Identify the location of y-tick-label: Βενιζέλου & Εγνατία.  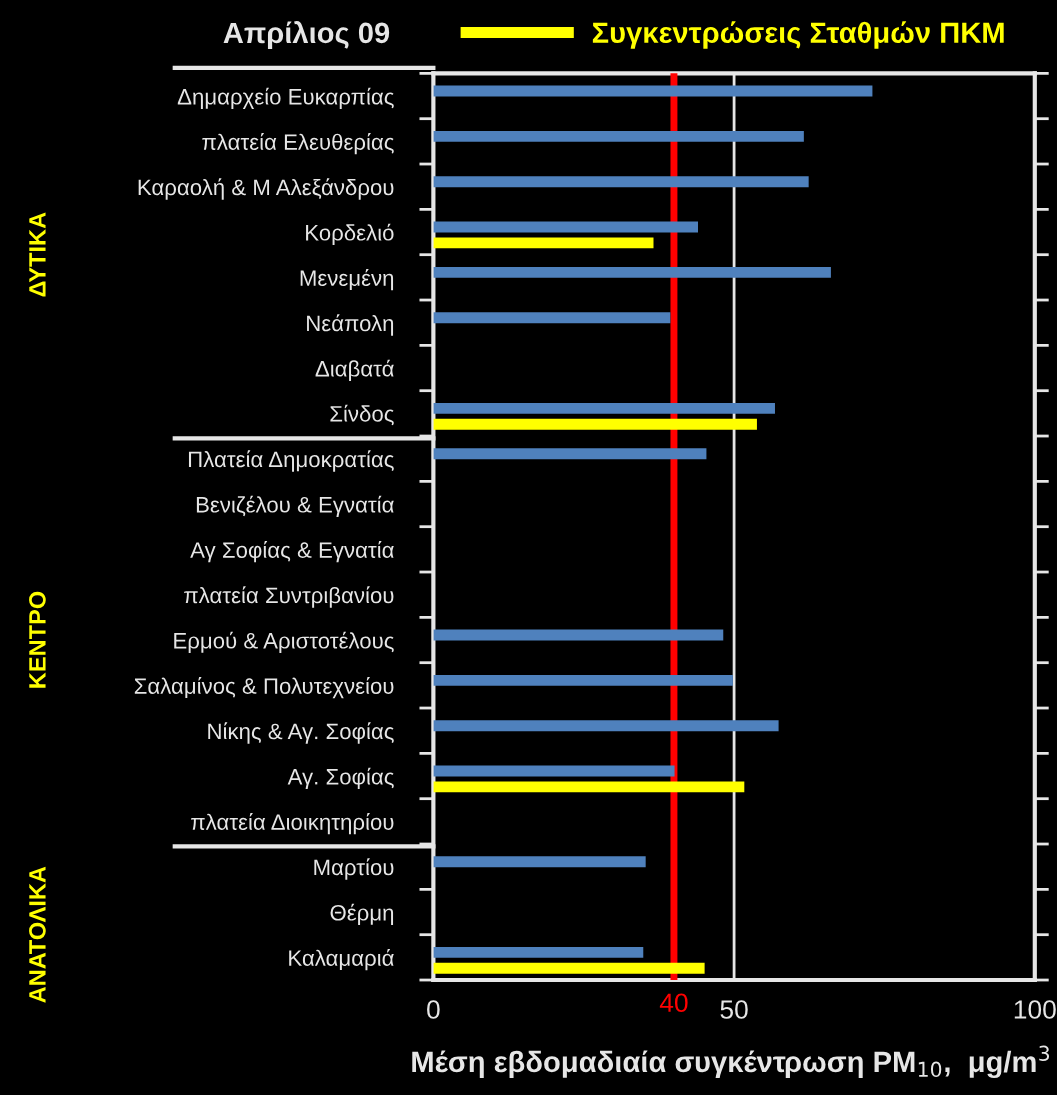
(295, 506).